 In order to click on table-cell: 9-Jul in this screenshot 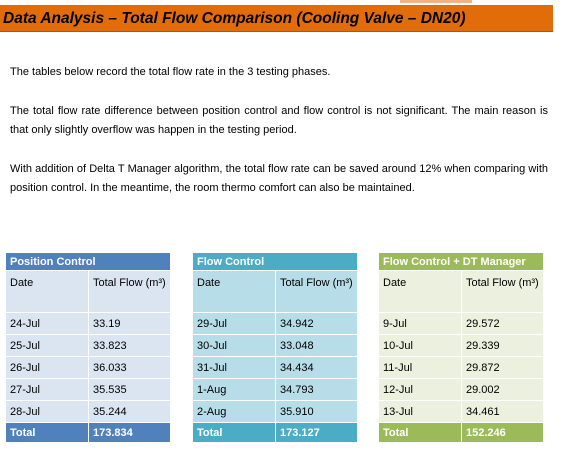, I will do `click(420, 323)`.